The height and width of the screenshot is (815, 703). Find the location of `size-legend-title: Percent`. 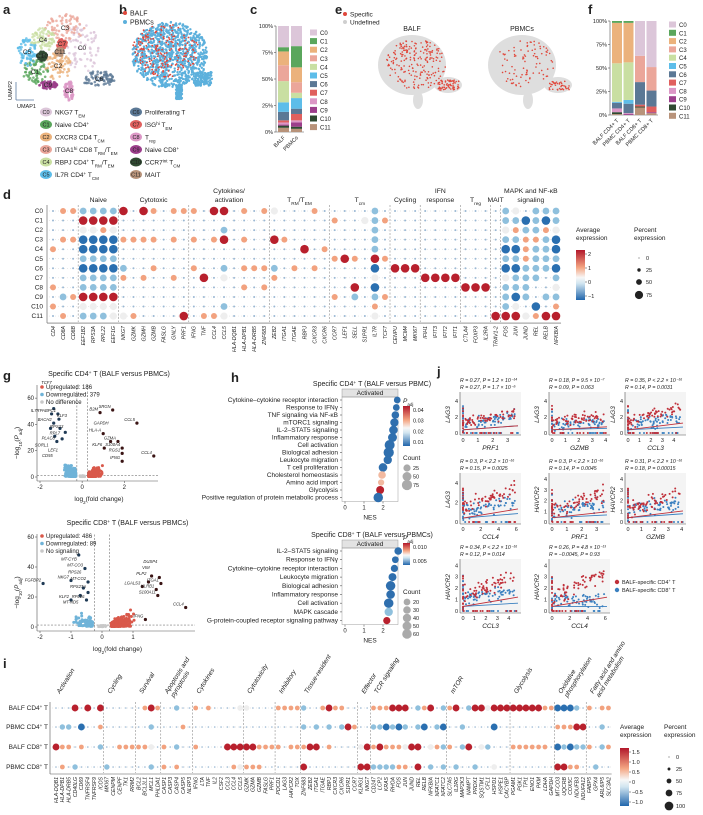

size-legend-title: Percent is located at coordinates (645, 230).